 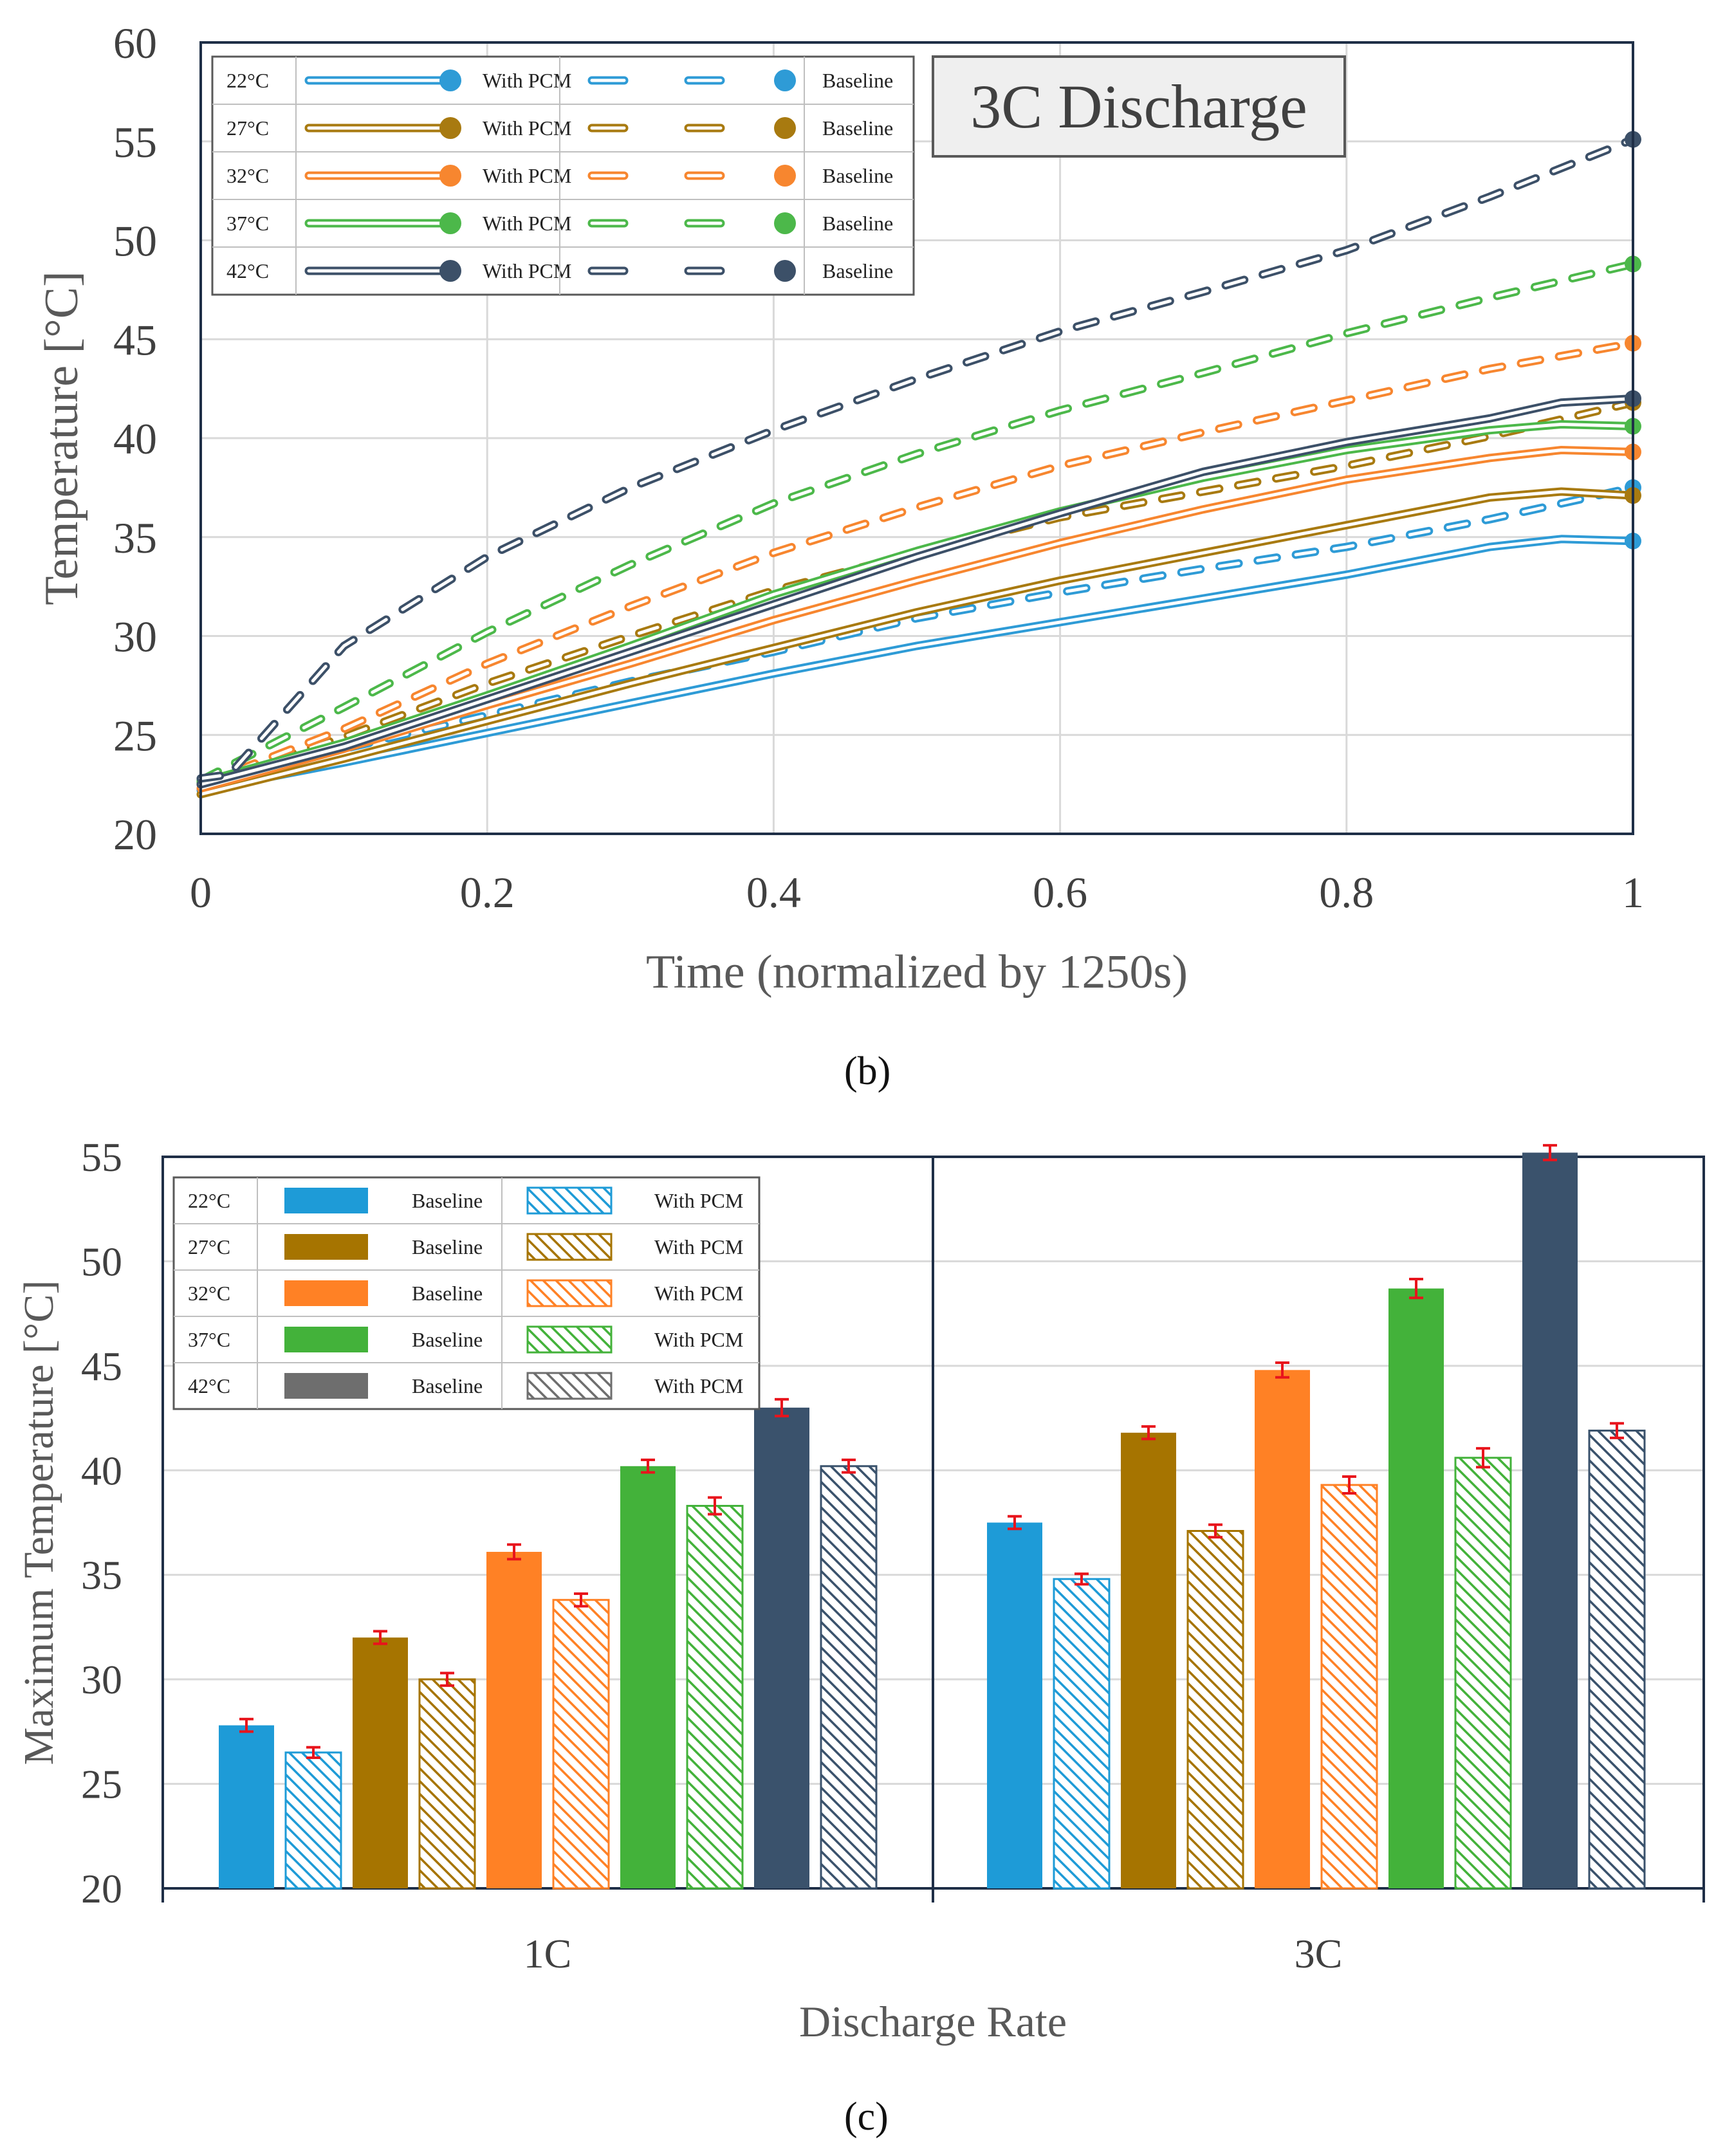 What do you see at coordinates (514, 1719) in the screenshot?
I see `bar-1c-32c-baseline` at bounding box center [514, 1719].